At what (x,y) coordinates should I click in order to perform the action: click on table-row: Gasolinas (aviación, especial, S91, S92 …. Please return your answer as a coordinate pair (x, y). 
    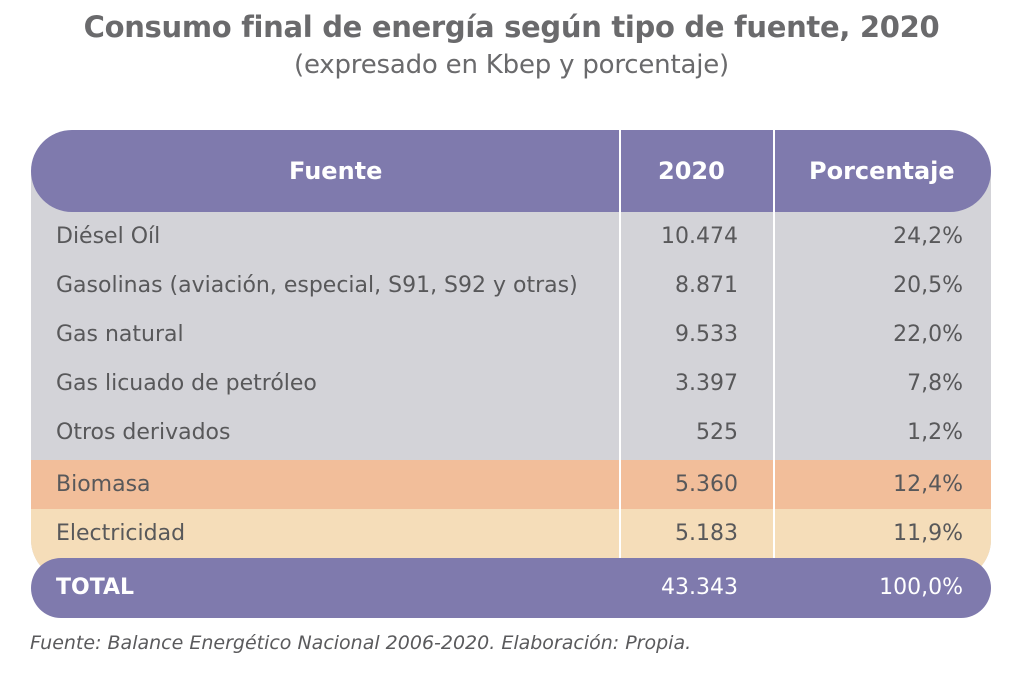
    Looking at the image, I should click on (511, 285).